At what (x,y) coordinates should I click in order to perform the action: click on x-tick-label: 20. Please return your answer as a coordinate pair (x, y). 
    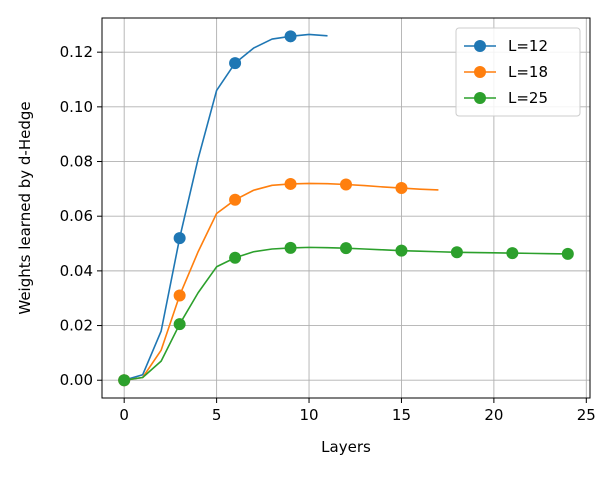
    Looking at the image, I should click on (493, 415).